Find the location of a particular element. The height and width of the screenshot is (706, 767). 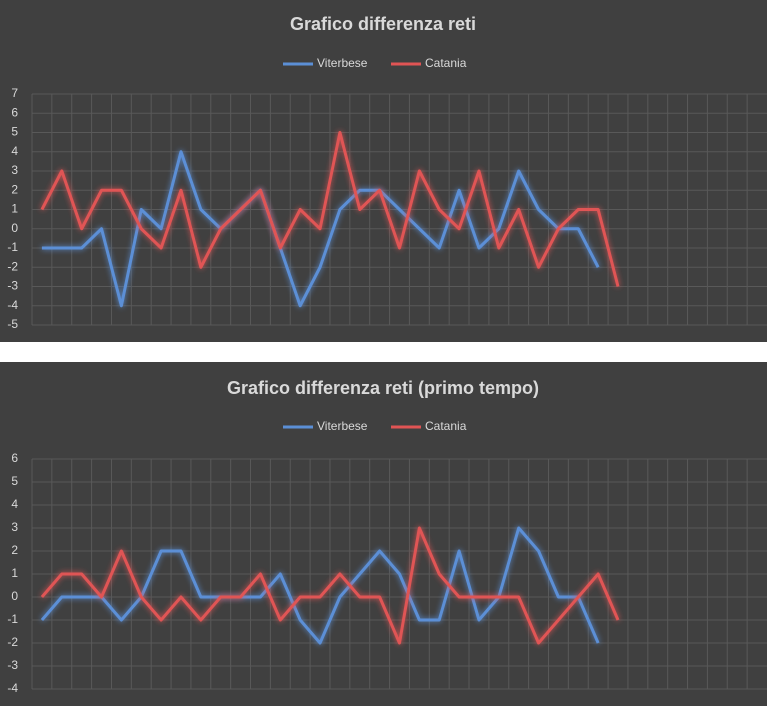

y-tick-label: 7 is located at coordinates (14, 93).